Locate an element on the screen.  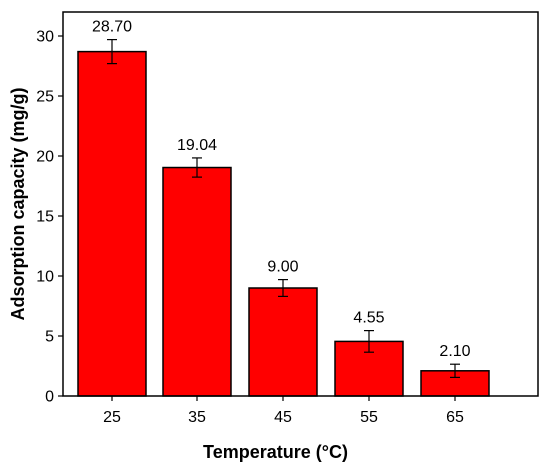
data-label-45: 9.00 is located at coordinates (282, 267).